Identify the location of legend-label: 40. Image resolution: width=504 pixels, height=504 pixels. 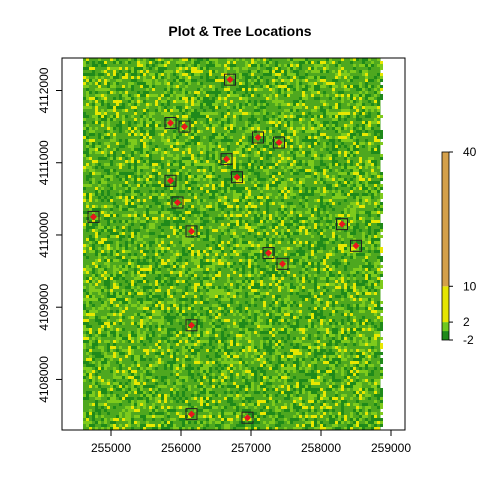
(470, 152).